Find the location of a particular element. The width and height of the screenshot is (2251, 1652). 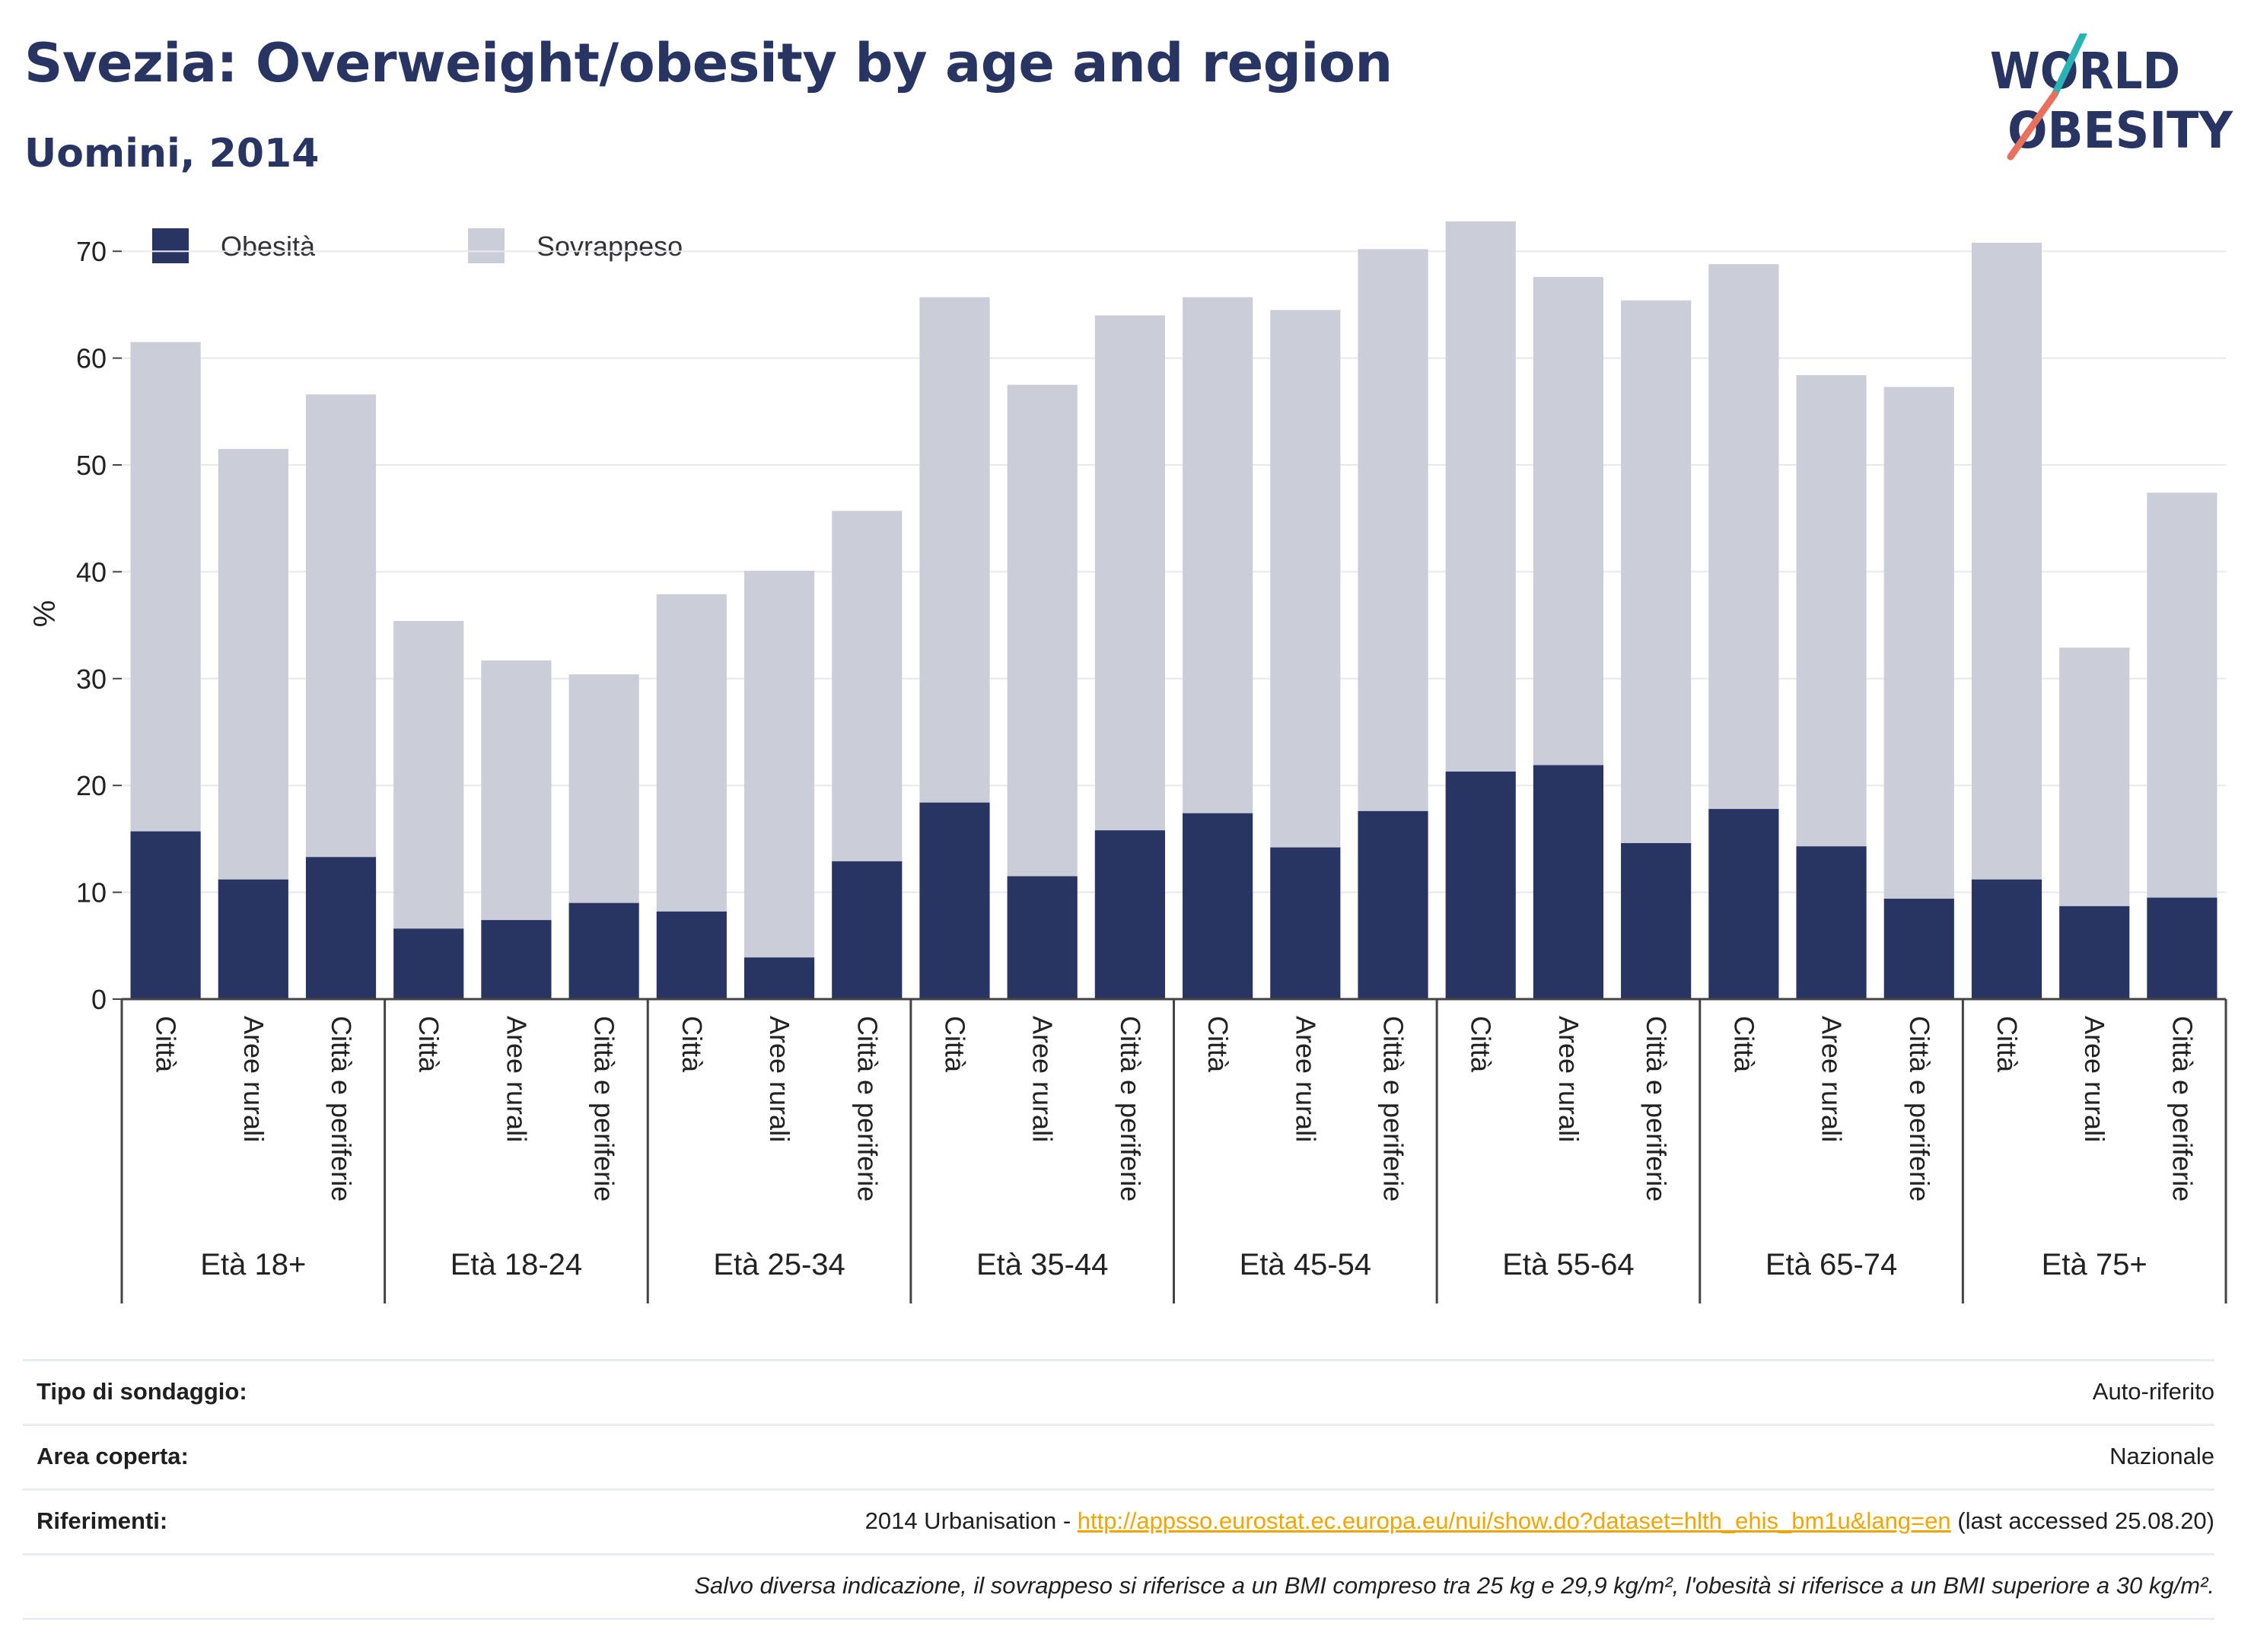

area-label: Area coperta: is located at coordinates (113, 1456).